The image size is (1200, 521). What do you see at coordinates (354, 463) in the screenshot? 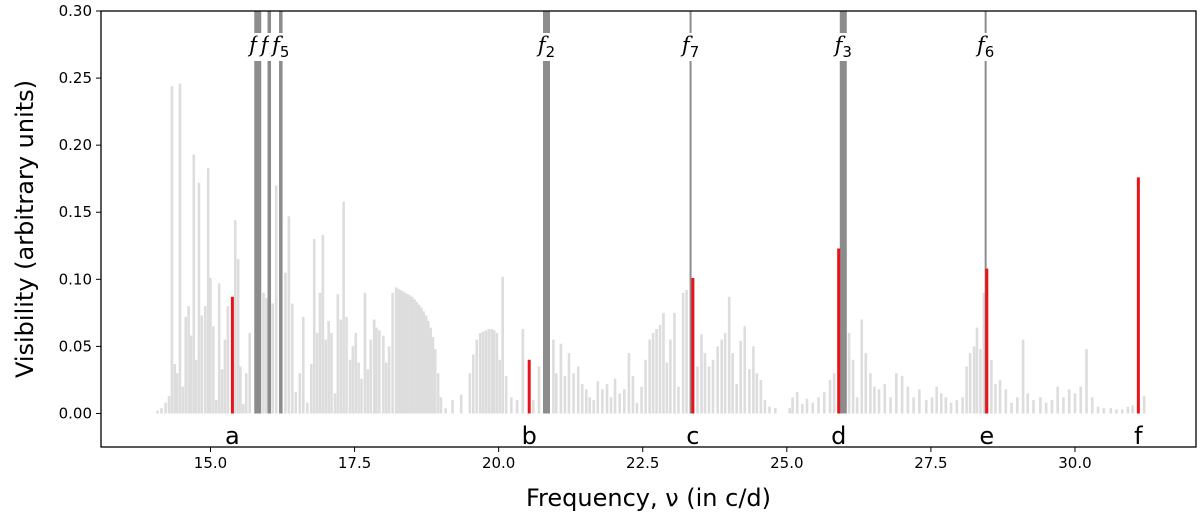
I see `x-tick-label: 17.5` at bounding box center [354, 463].